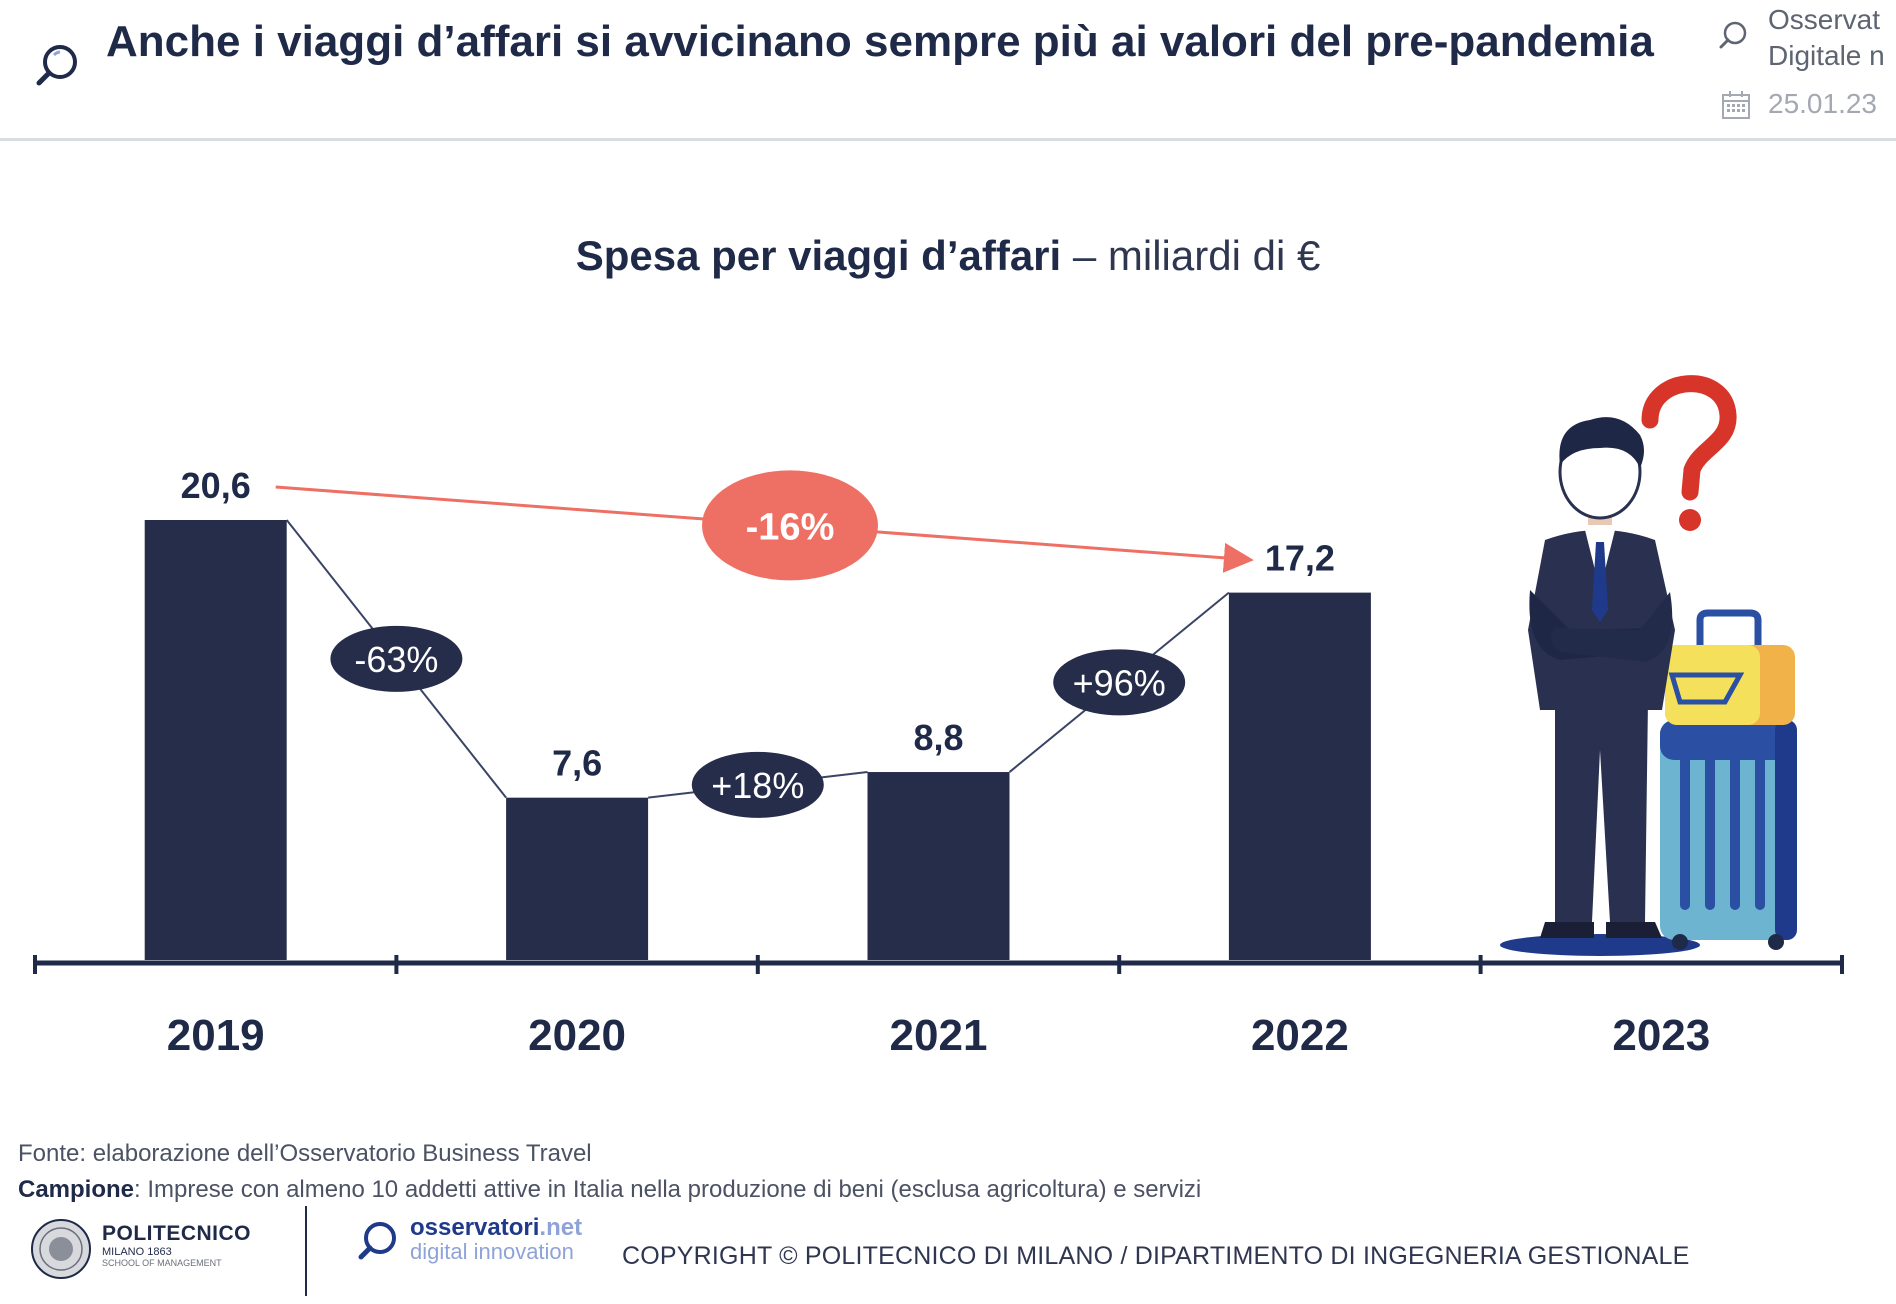  Describe the element at coordinates (938, 737) in the screenshot. I see `value-label-2021: 8,8` at that location.